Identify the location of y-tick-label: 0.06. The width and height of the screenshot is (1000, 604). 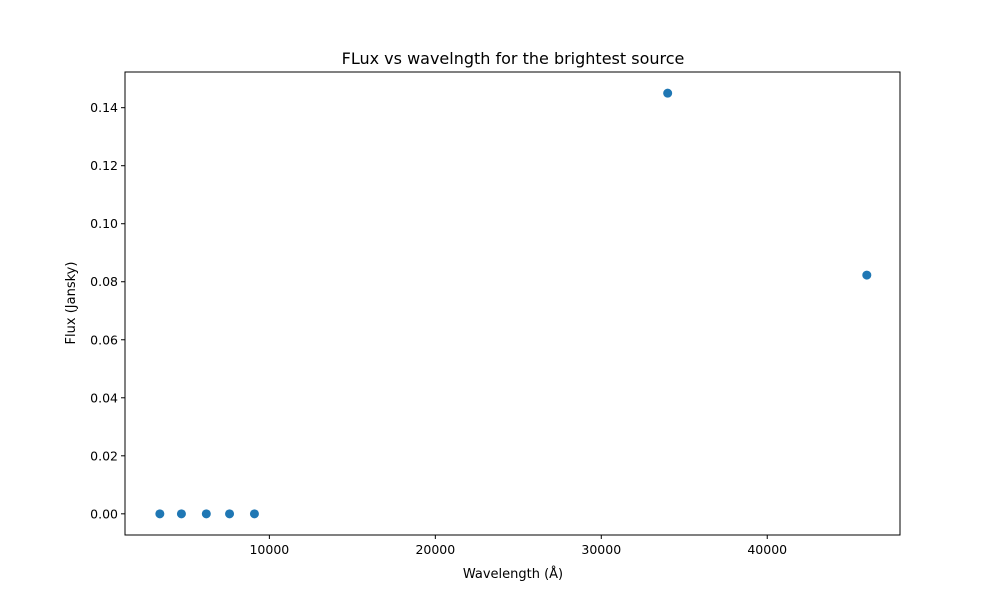
(104, 339).